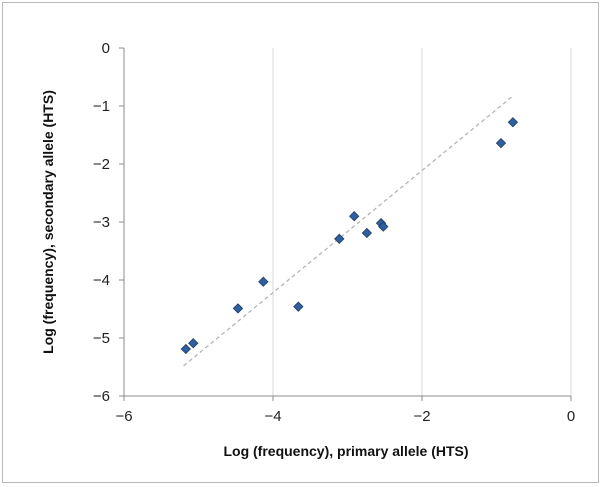 The height and width of the screenshot is (487, 603). What do you see at coordinates (48, 222) in the screenshot?
I see `y-axis-title: Log (frequency), secondary allele (HTS)` at bounding box center [48, 222].